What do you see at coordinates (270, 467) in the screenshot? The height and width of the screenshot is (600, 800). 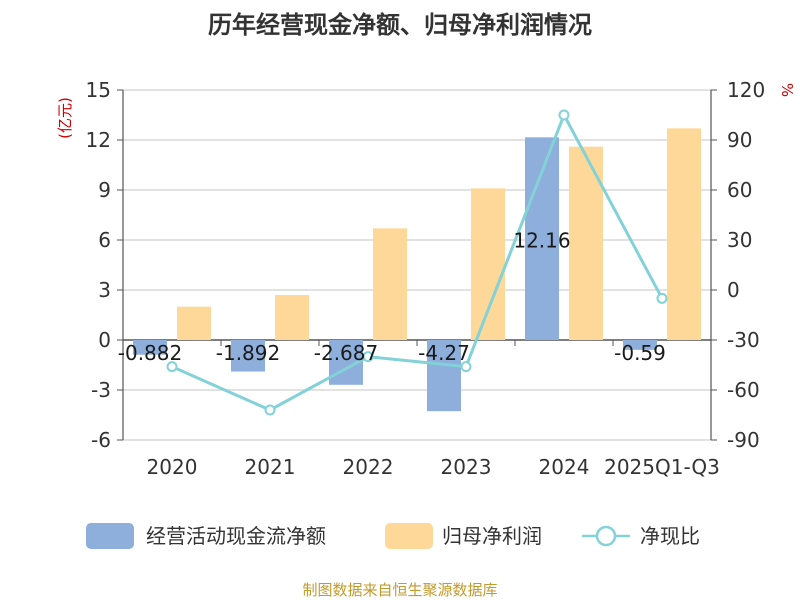 I see `x-tick-label: 2021` at bounding box center [270, 467].